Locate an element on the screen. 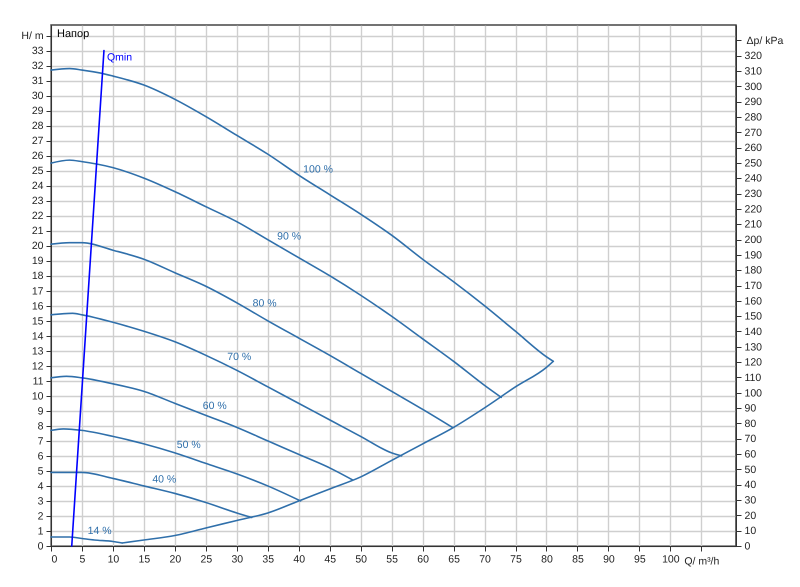 This screenshot has width=800, height=587. y-tick-label: 19 is located at coordinates (38, 261).